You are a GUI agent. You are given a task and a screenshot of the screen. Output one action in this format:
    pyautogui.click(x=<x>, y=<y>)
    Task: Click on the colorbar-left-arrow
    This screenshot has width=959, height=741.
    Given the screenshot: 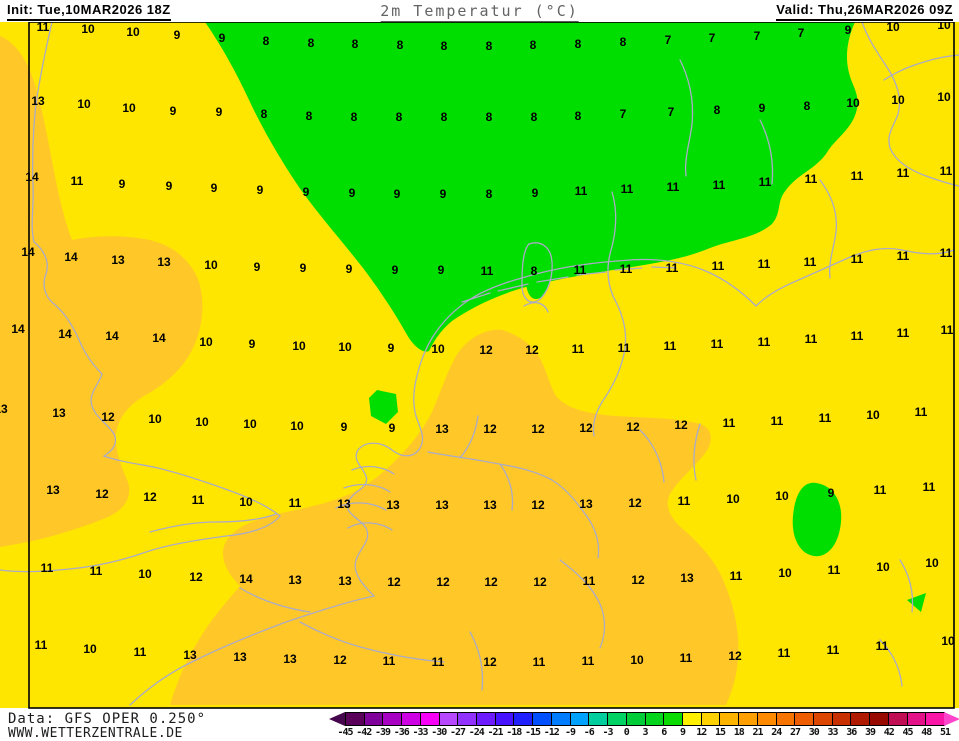 What is the action you would take?
    pyautogui.click(x=337, y=719)
    